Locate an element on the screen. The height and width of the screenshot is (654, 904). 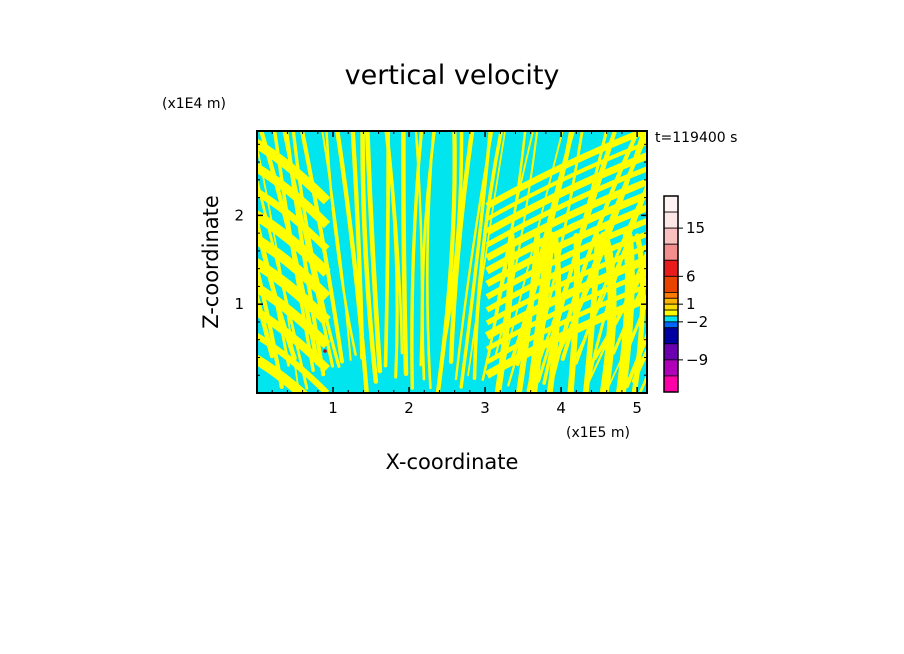
x-tick-label: 3 is located at coordinates (485, 408).